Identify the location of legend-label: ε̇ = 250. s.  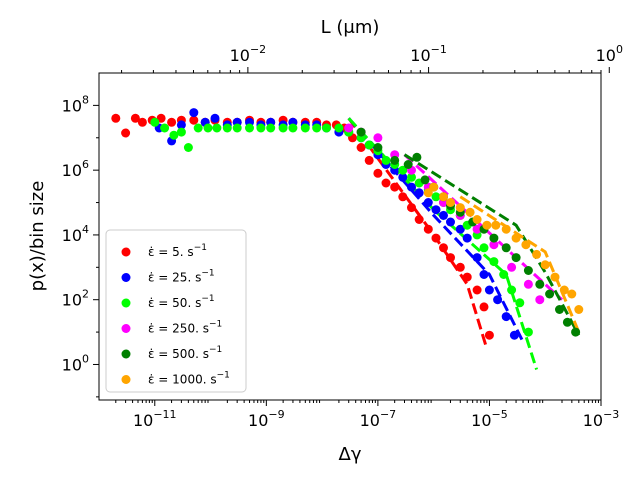
(178, 329).